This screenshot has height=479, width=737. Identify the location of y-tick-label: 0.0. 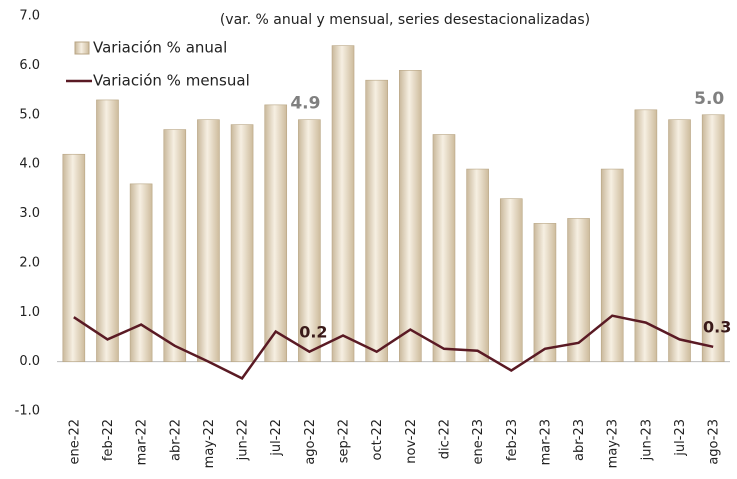
(29, 361).